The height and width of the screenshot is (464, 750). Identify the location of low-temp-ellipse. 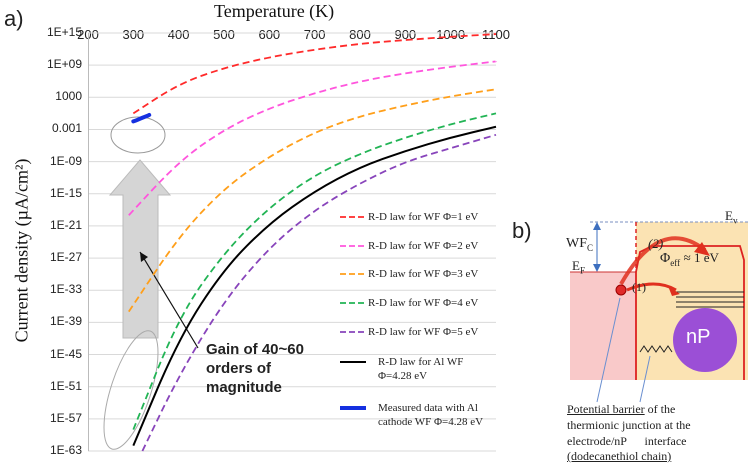
(131, 390).